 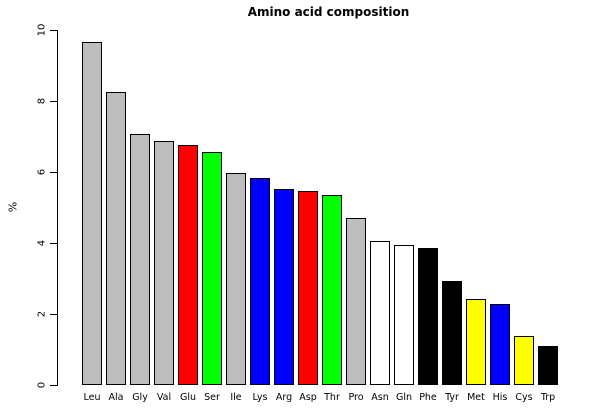 I want to click on y-axis, so click(x=57, y=208).